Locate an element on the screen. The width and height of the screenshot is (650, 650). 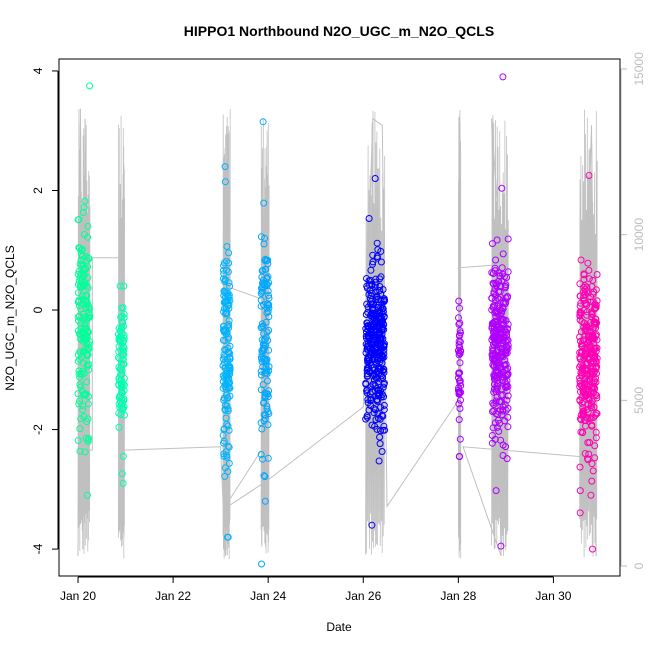
y-tick-label: 4 is located at coordinates (38, 70).